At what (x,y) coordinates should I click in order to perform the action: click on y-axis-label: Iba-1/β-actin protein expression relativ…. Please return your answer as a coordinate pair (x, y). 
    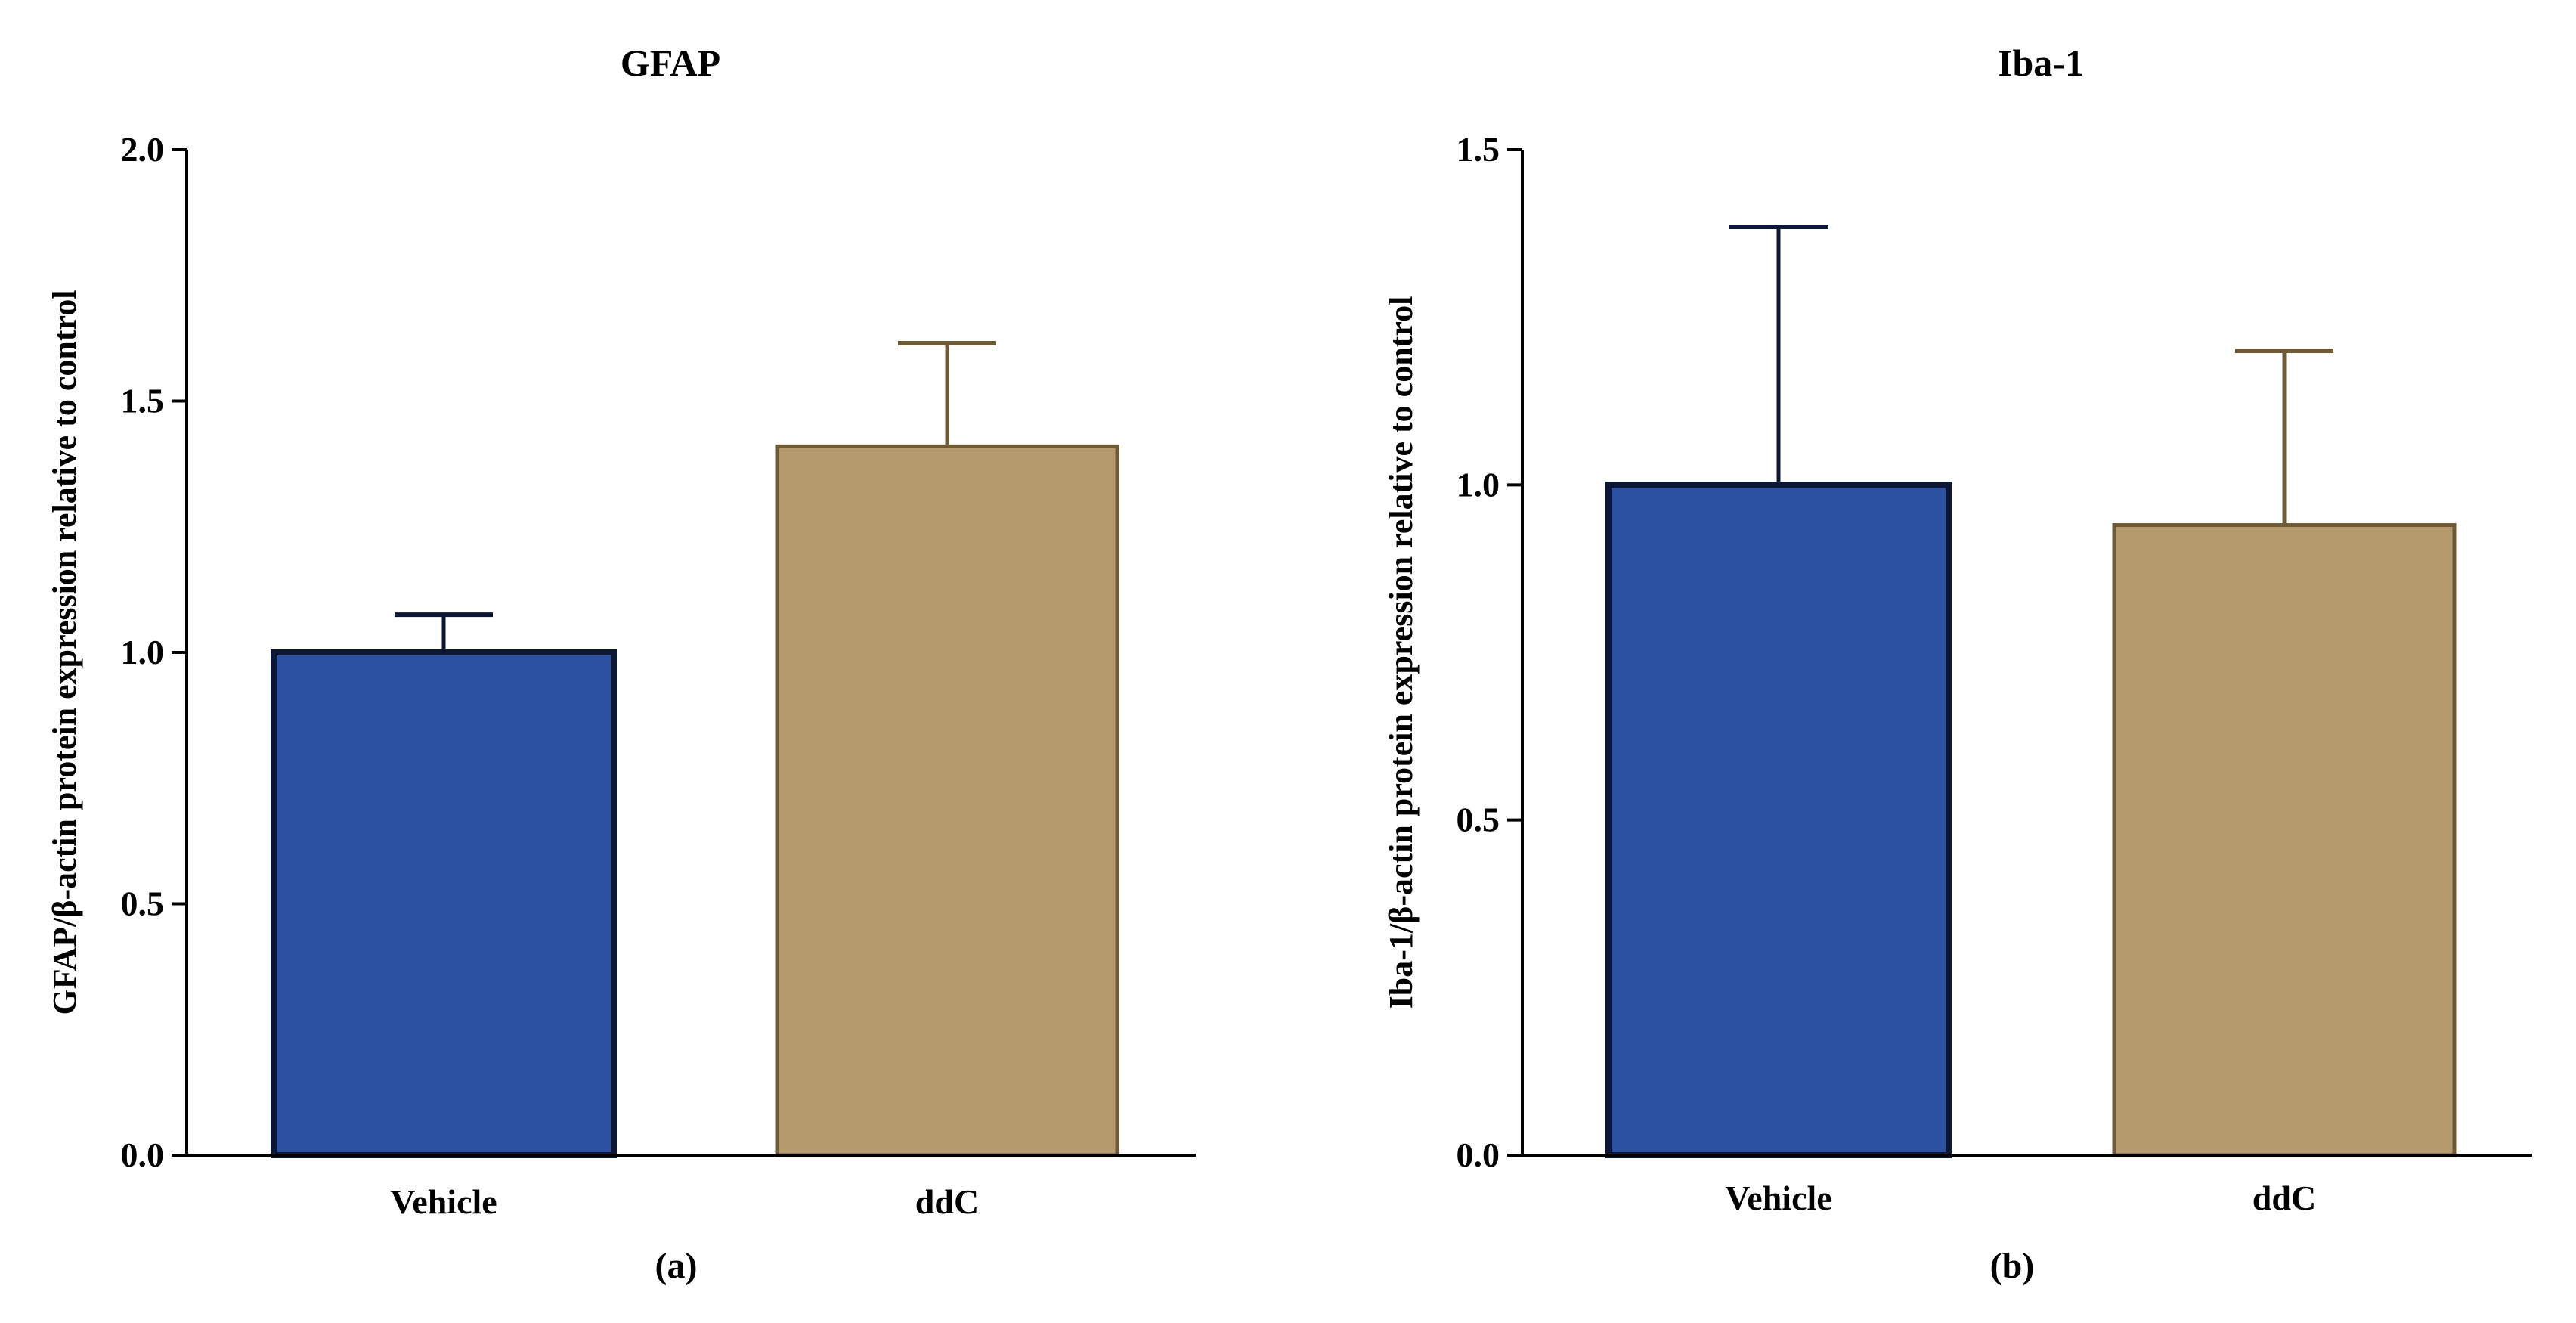
    Looking at the image, I should click on (1401, 652).